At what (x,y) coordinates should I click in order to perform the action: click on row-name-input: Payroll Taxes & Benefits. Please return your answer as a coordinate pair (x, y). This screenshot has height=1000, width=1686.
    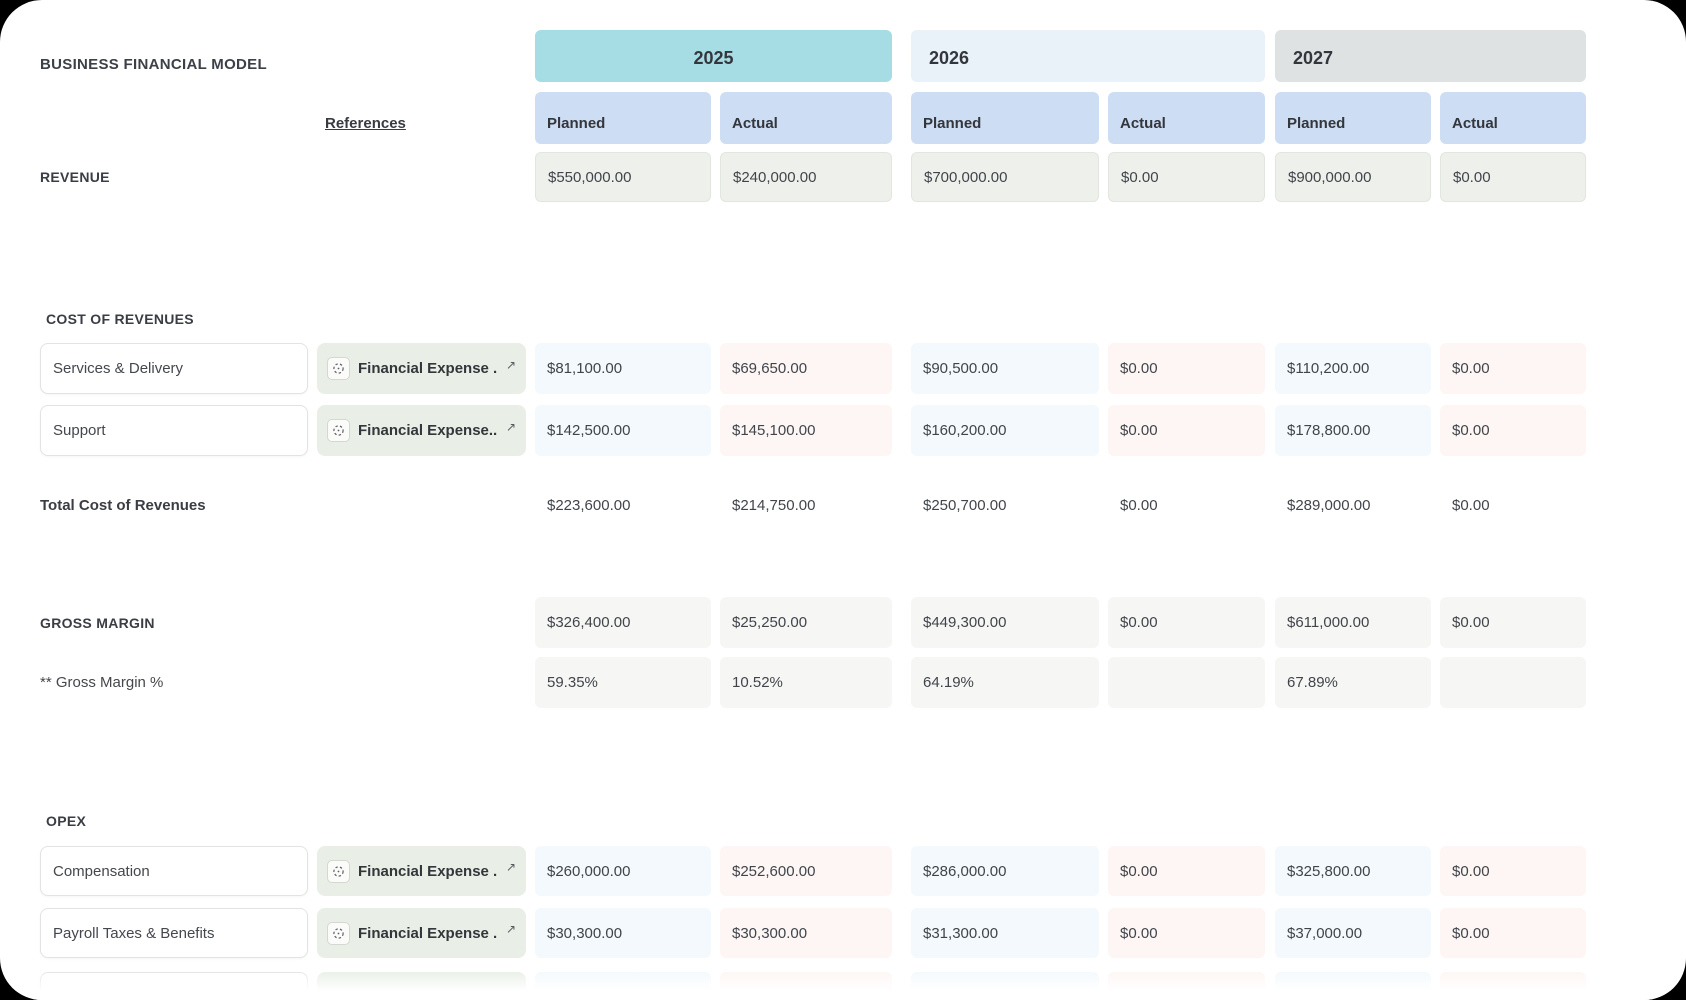
    Looking at the image, I should click on (174, 933).